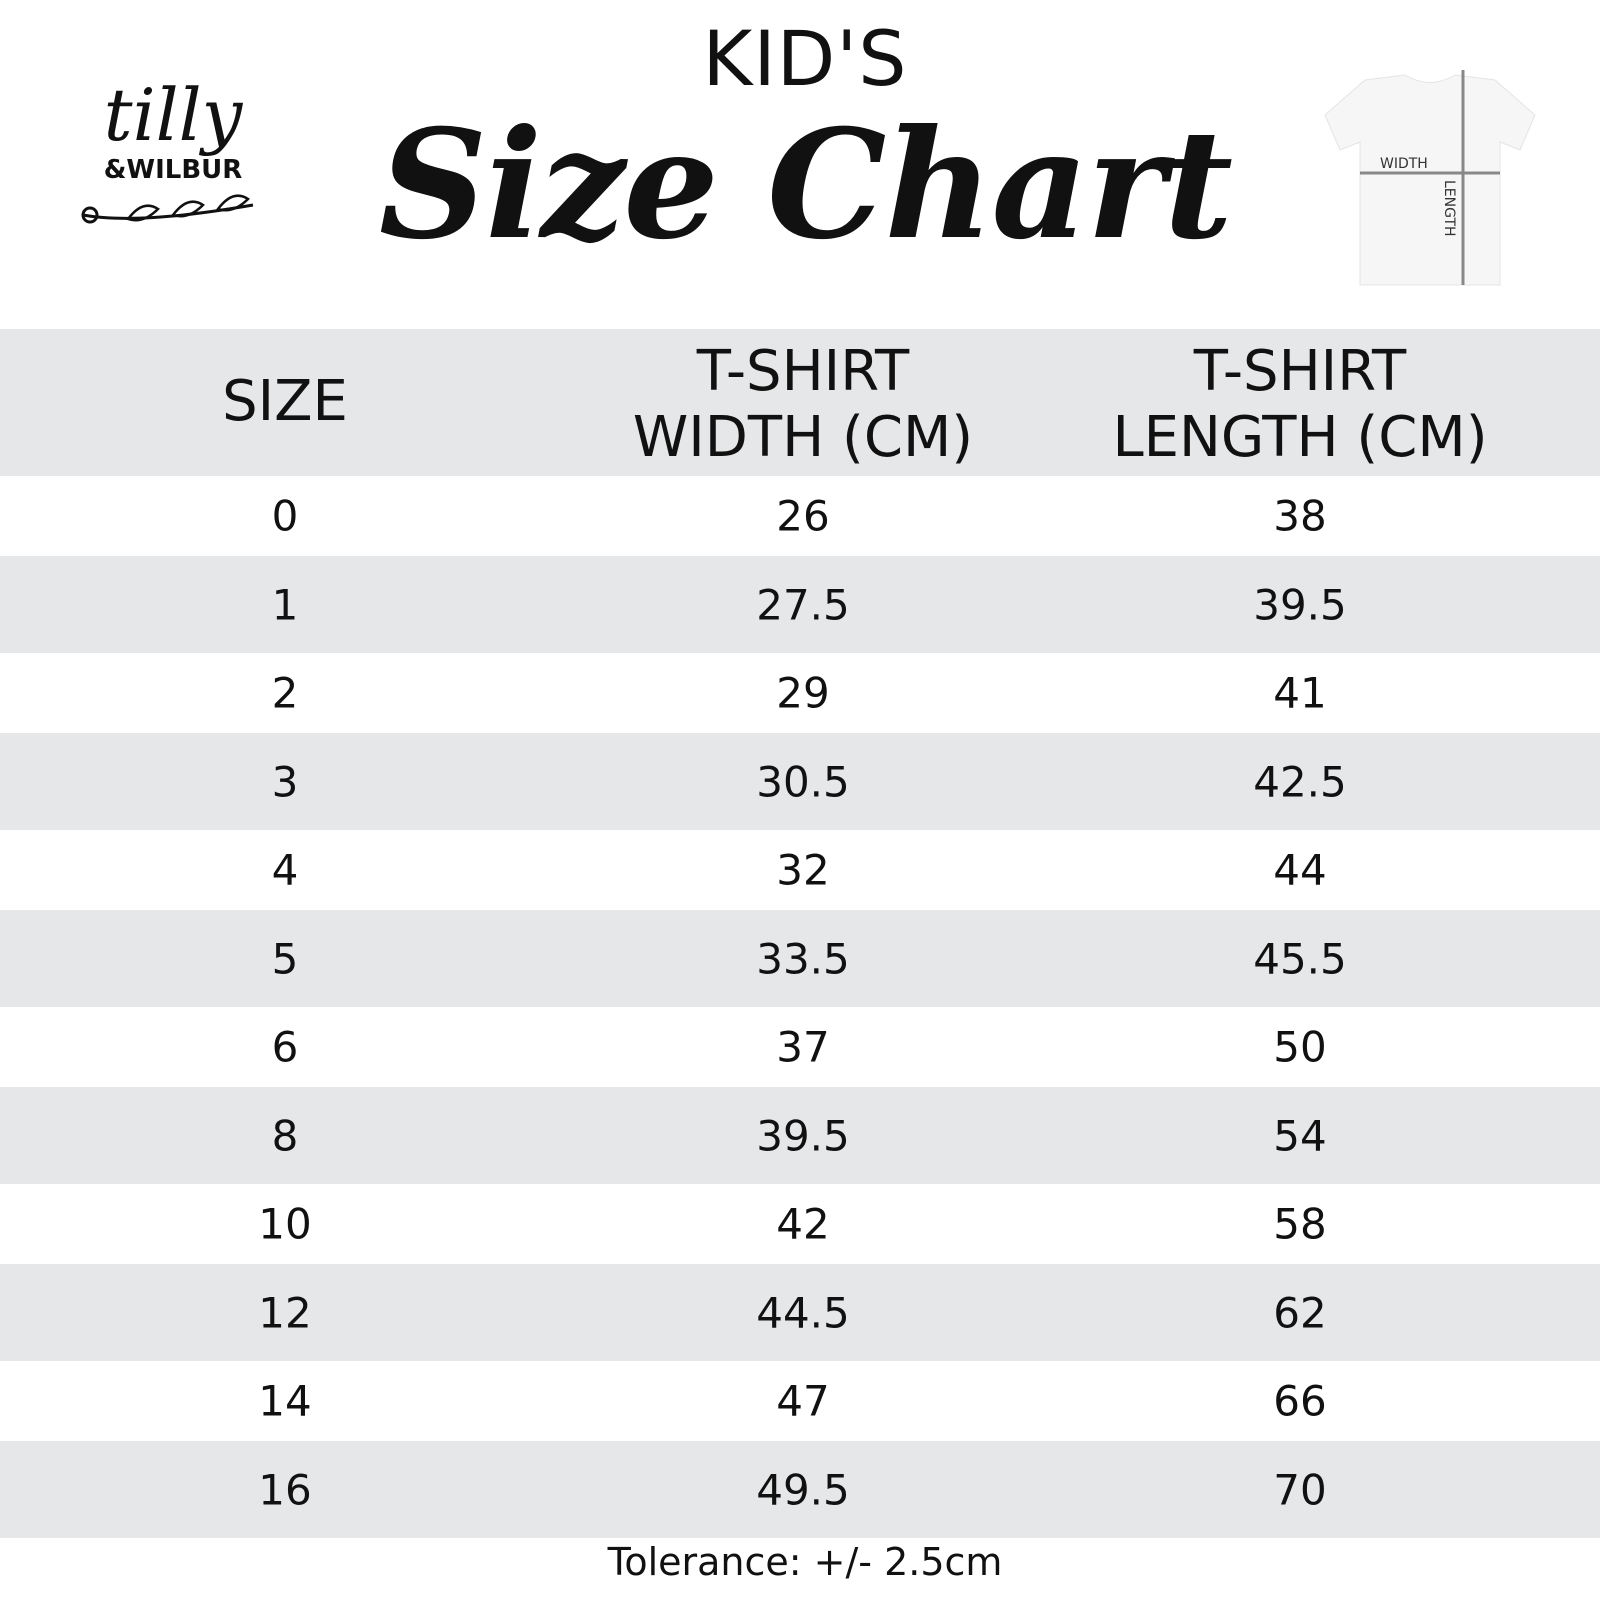 Image resolution: width=1600 pixels, height=1600 pixels. I want to click on table-row: 2 29 41, so click(800, 693).